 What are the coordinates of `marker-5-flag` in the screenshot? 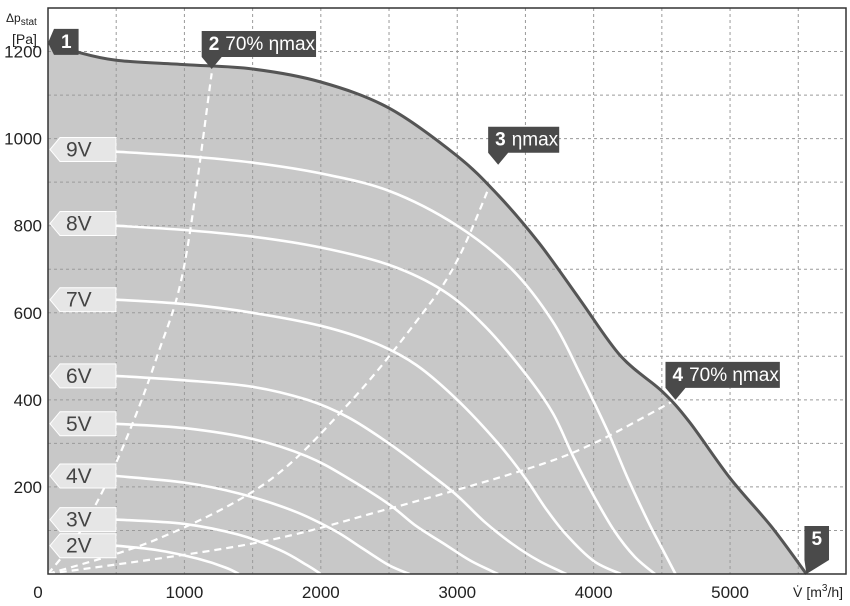 It's located at (817, 550).